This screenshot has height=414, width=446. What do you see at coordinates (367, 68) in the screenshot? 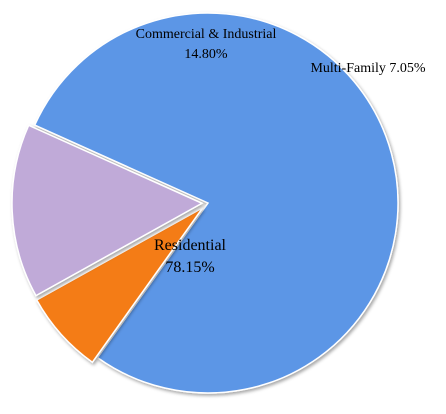
I see `slice-label-multi-family: Multi-Family 7.05%` at bounding box center [367, 68].